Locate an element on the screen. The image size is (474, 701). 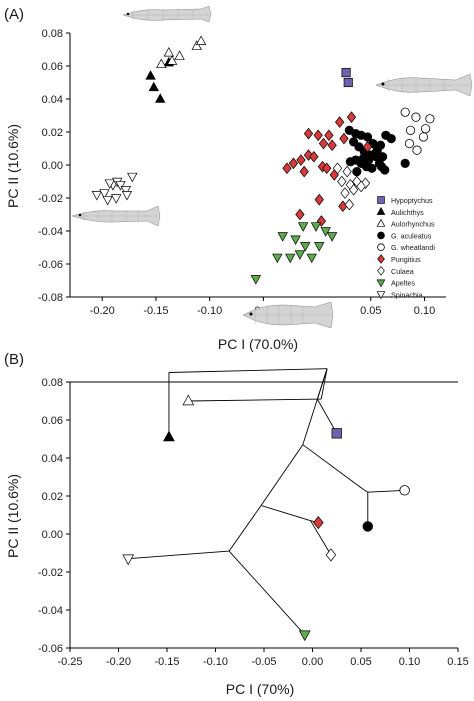
panel-b-y-tick-label: -0.06 is located at coordinates (50, 649).